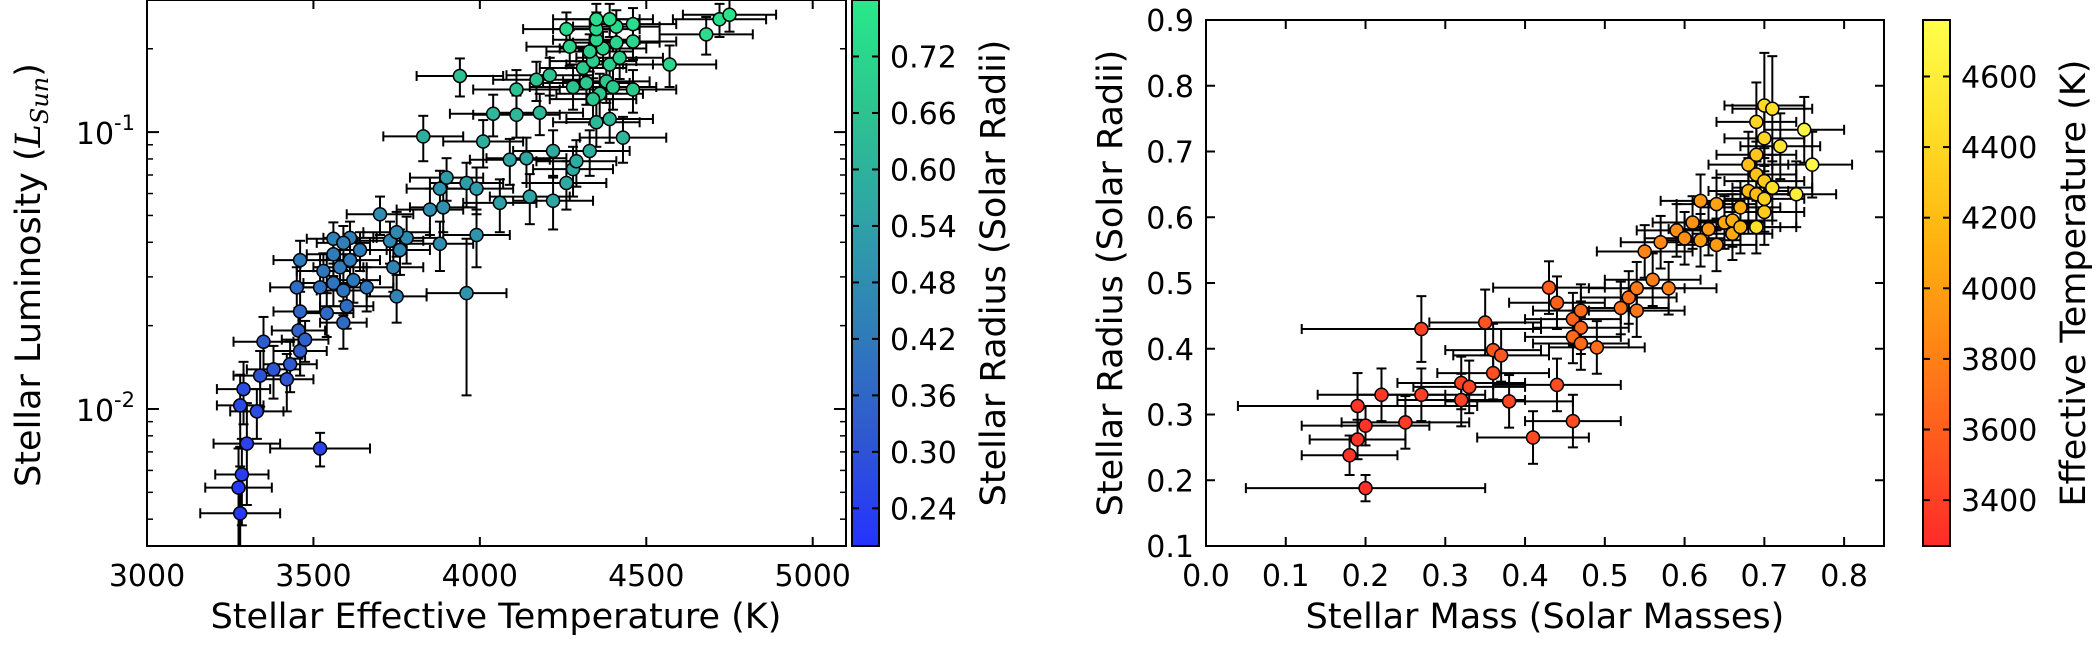 The width and height of the screenshot is (2100, 646). I want to click on y-tick-label: 10⁻¹, so click(105, 131).